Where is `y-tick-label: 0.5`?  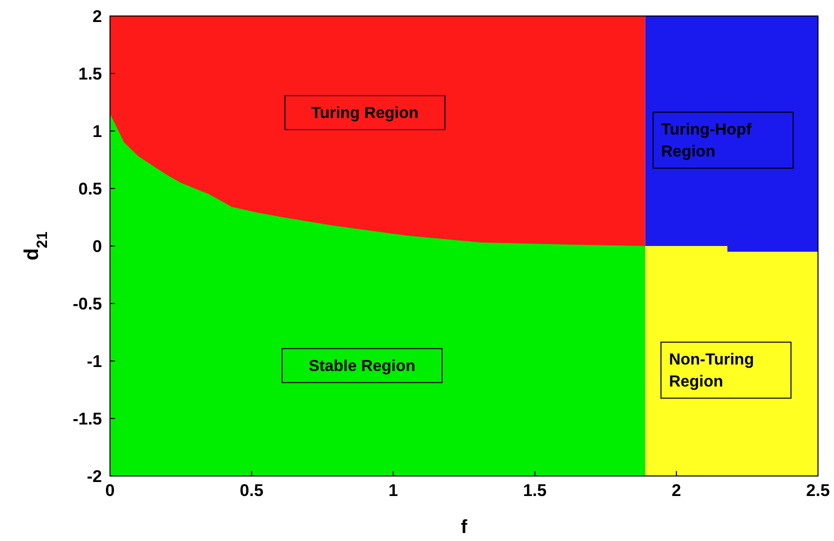 y-tick-label: 0.5 is located at coordinates (90, 189).